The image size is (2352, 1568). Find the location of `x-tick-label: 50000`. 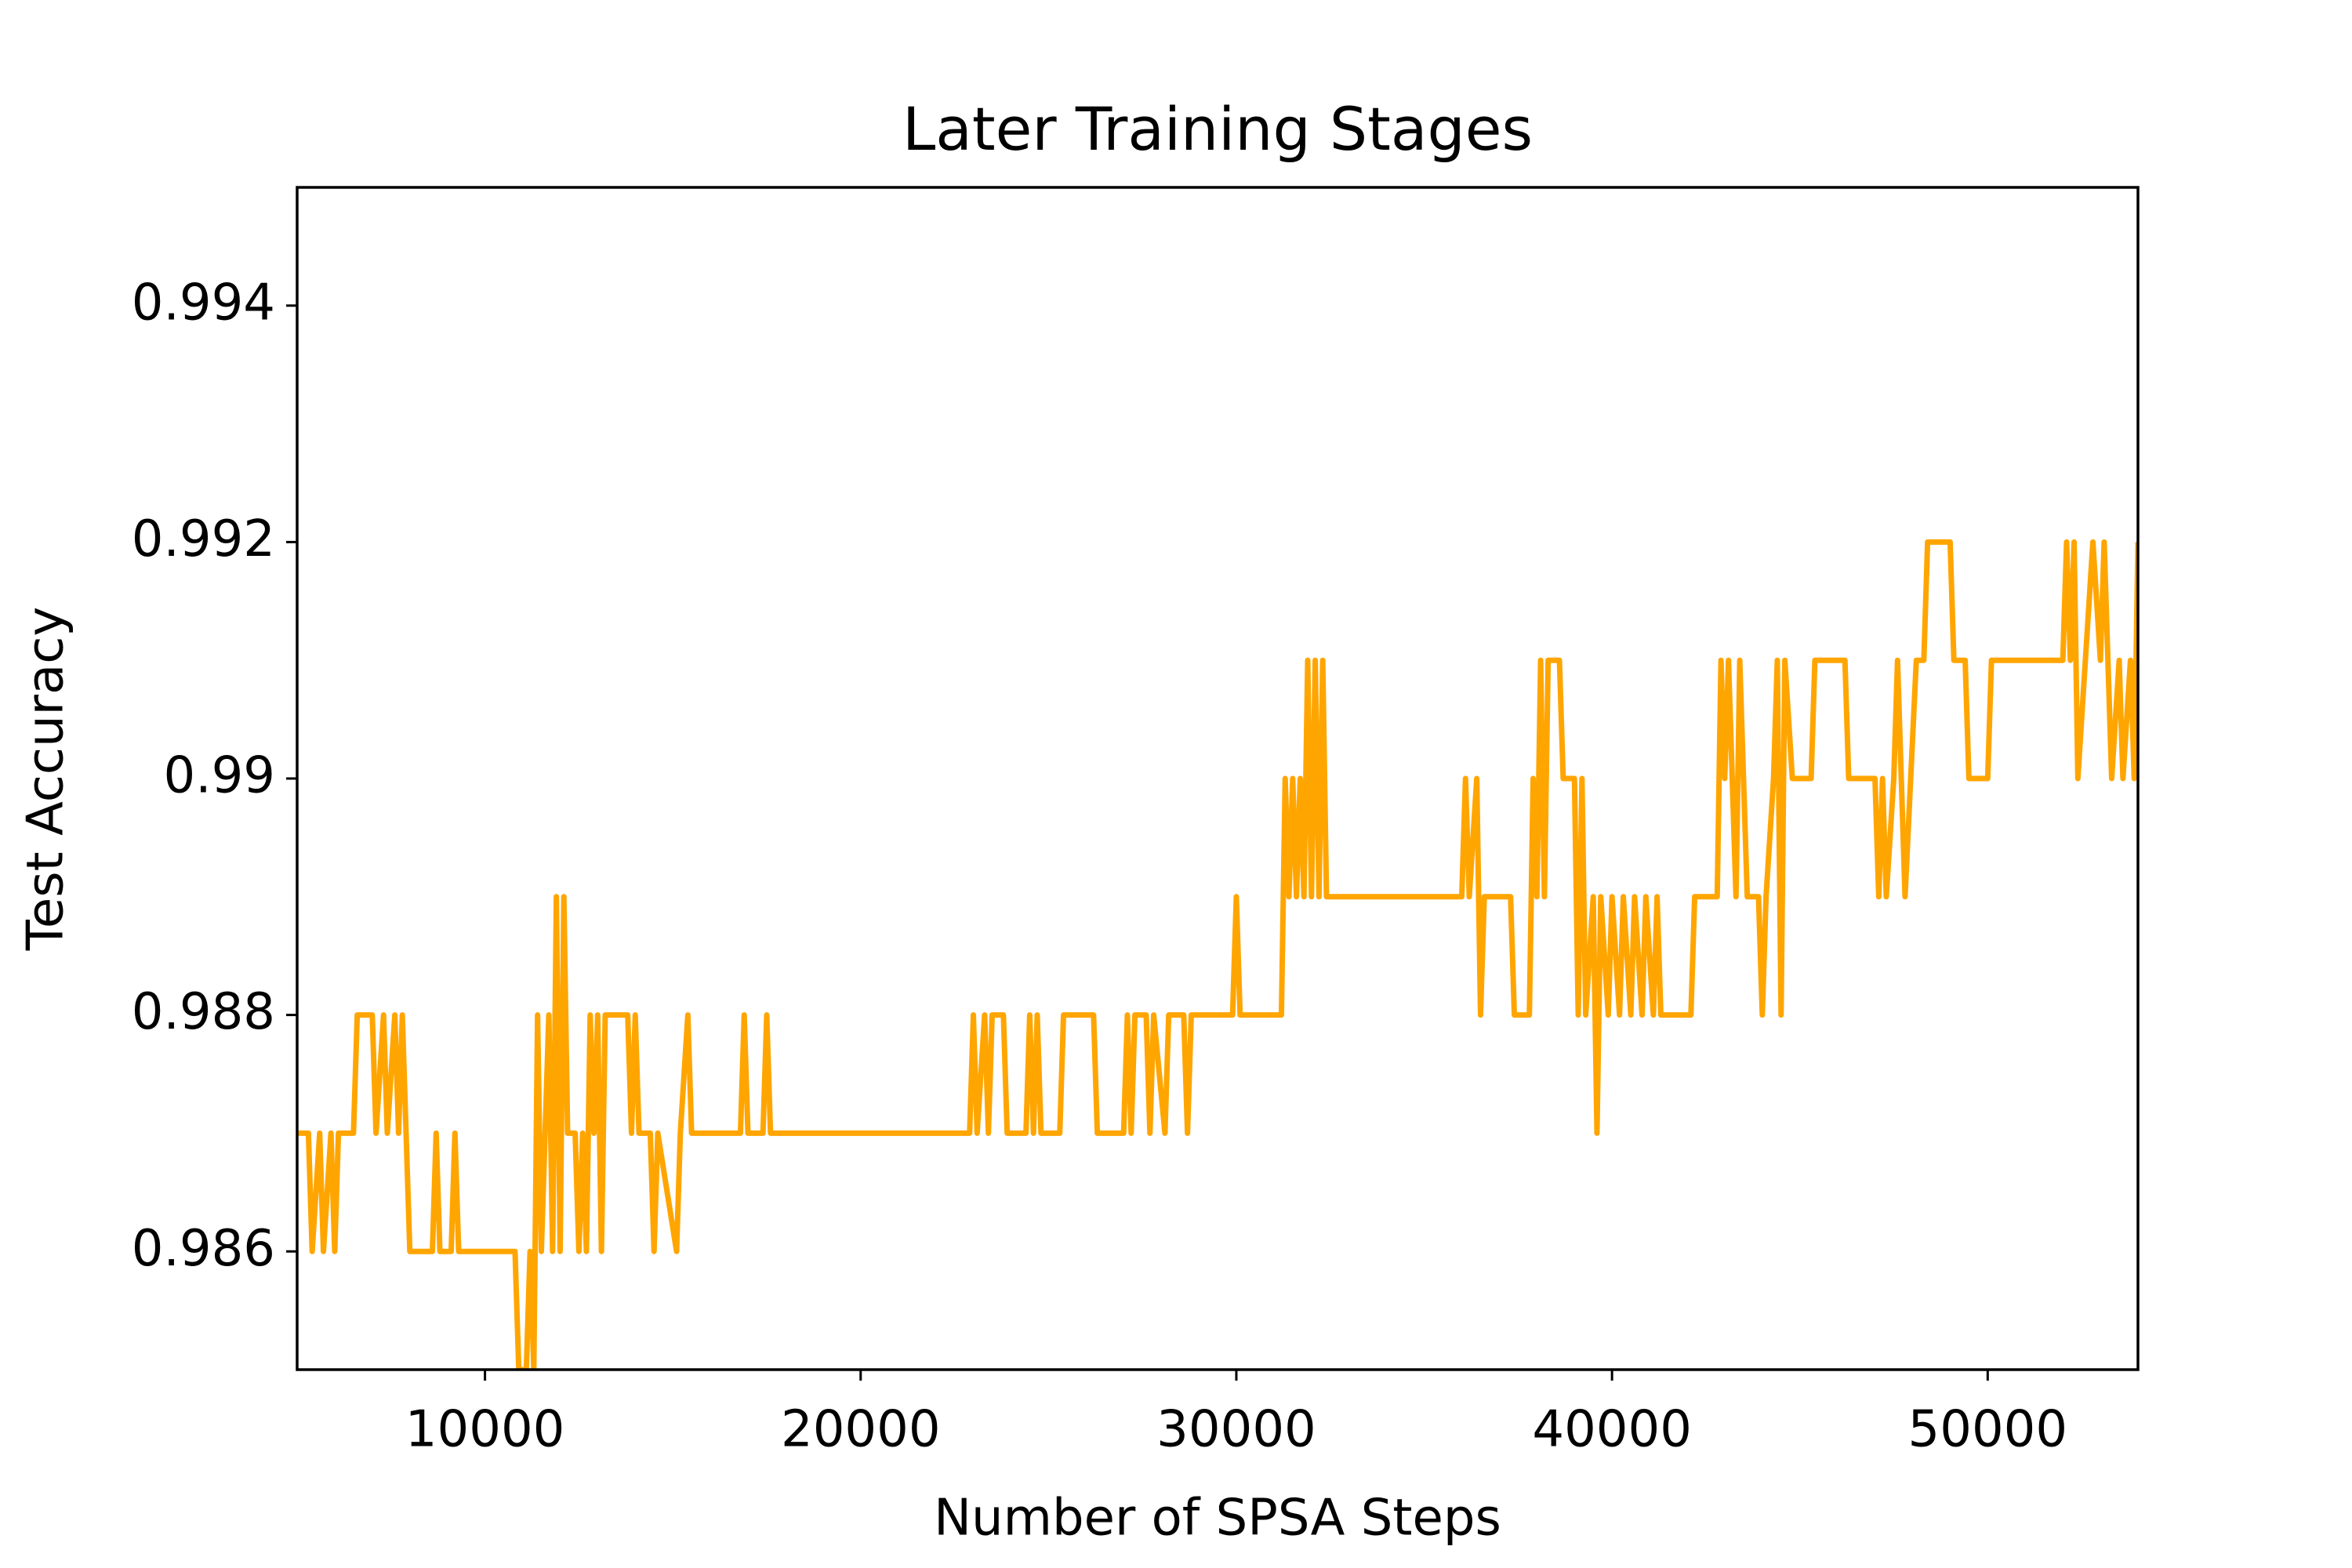

x-tick-label: 50000 is located at coordinates (1988, 1430).